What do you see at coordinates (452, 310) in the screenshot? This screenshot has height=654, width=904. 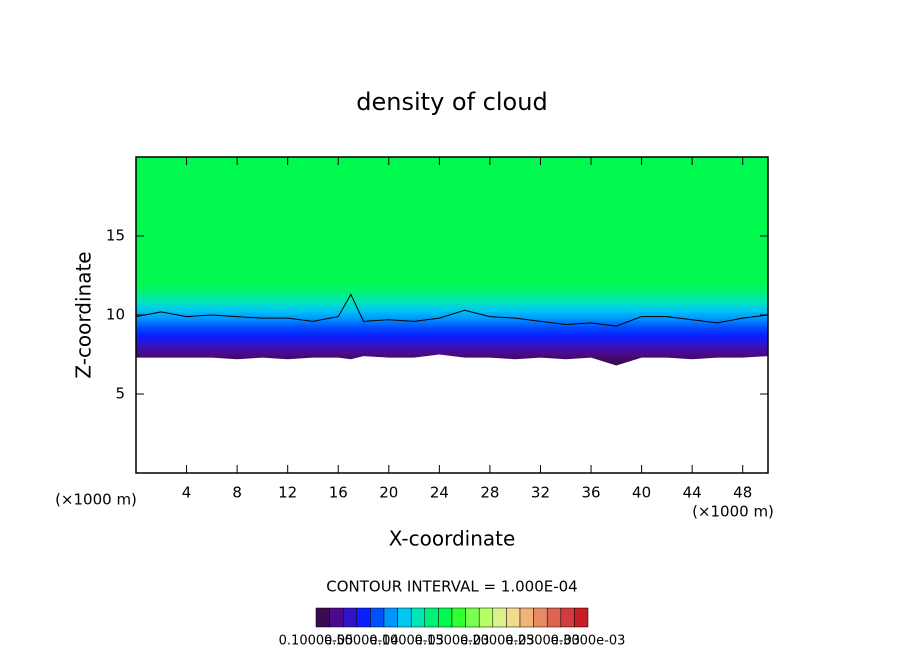 I see `contour-line` at bounding box center [452, 310].